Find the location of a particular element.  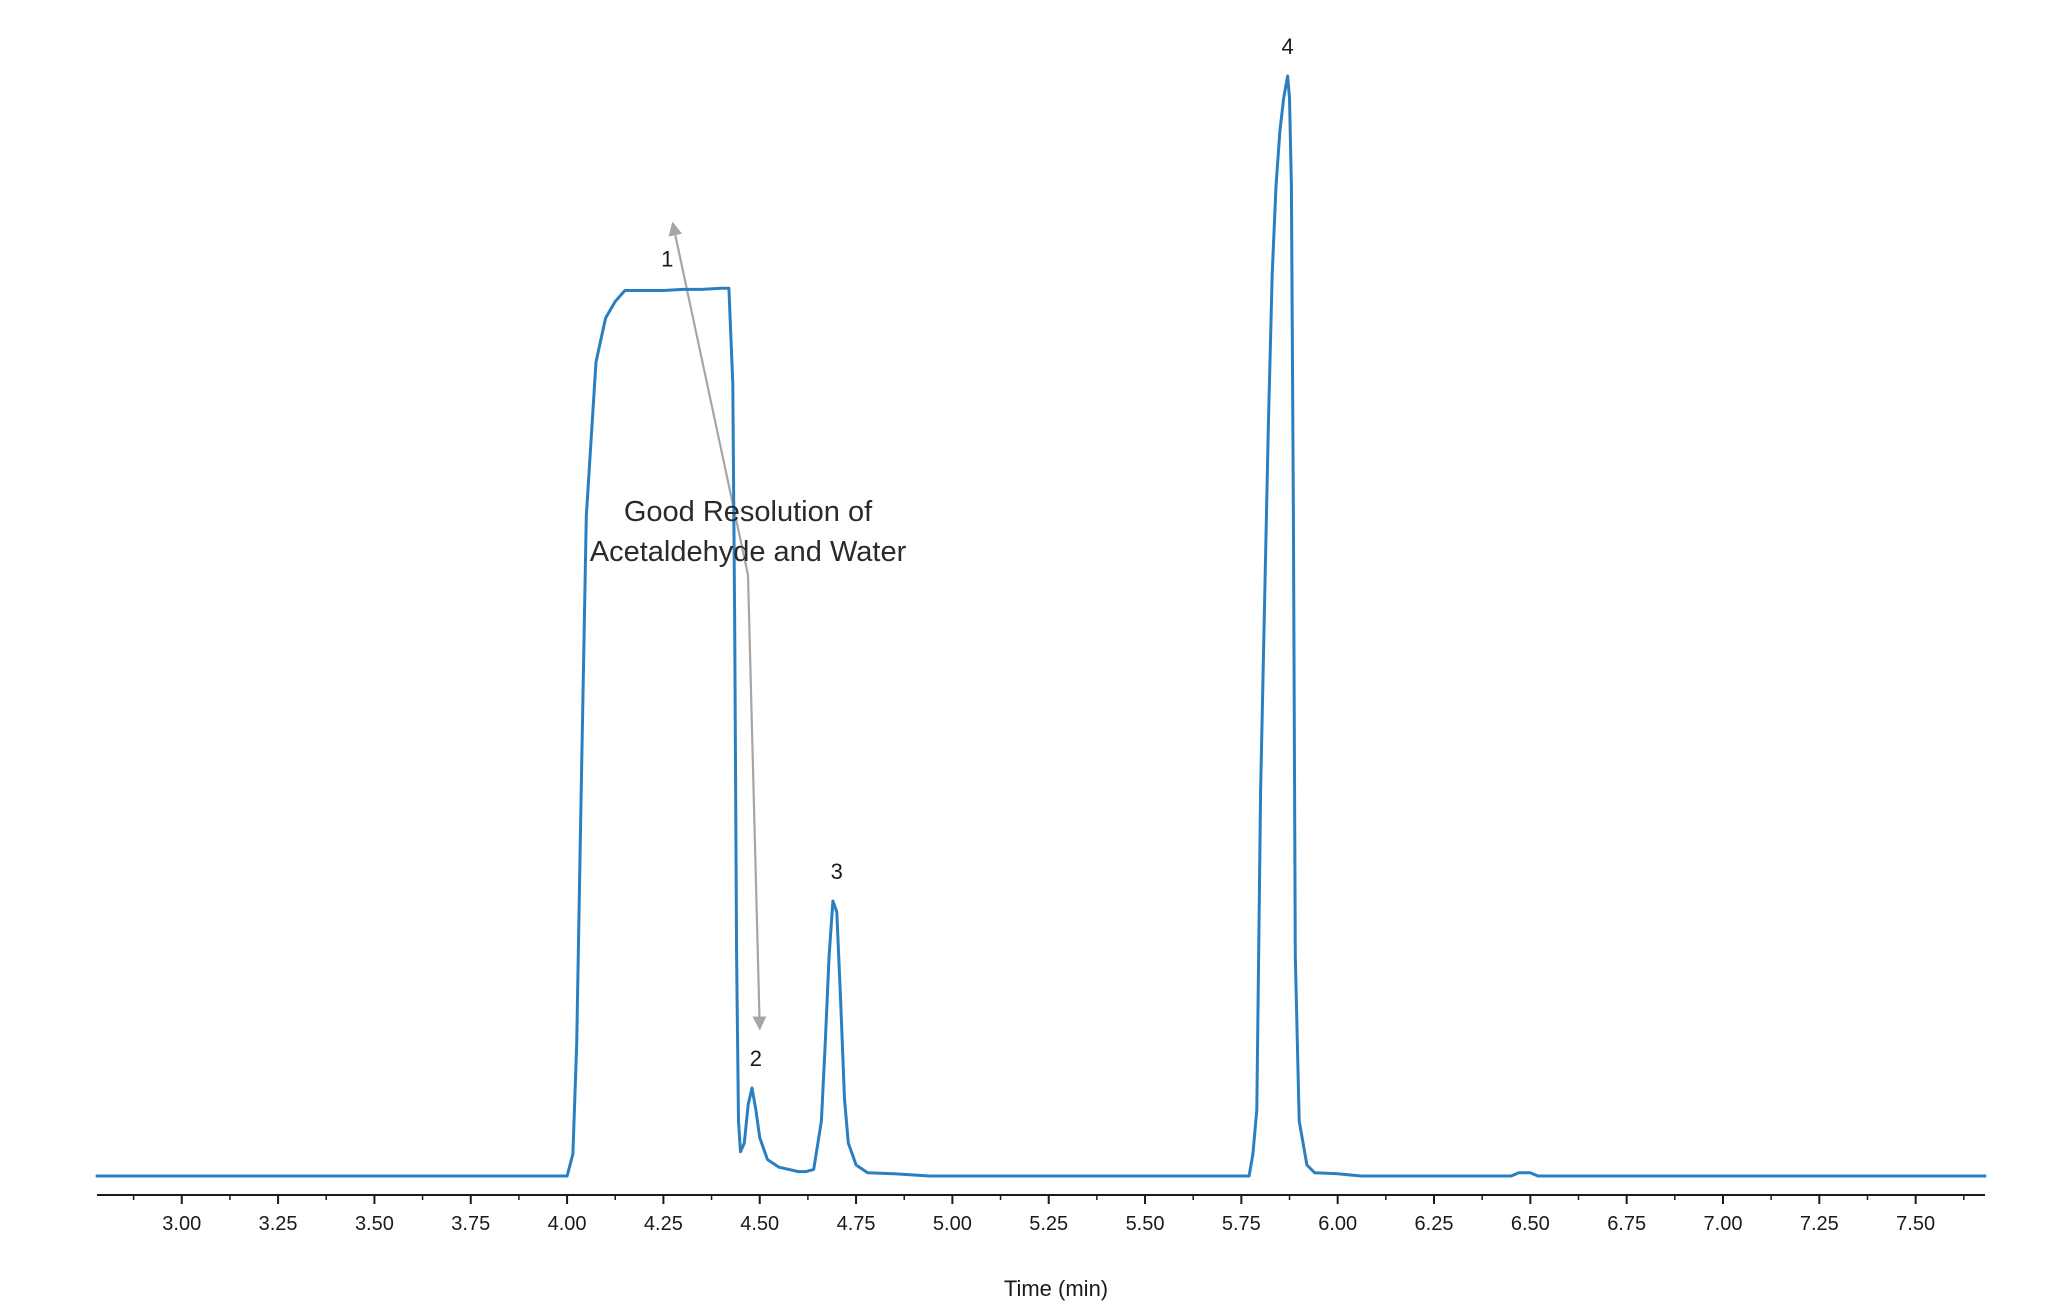

x-tick-label: 6.50 is located at coordinates (1530, 1224).